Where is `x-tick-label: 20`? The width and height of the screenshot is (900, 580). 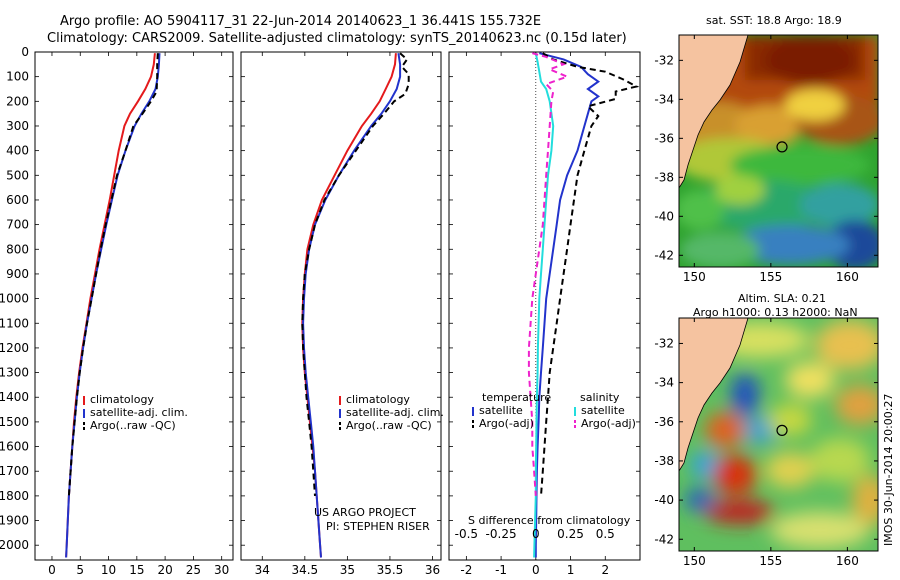
x-tick-label: 20 is located at coordinates (164, 570).